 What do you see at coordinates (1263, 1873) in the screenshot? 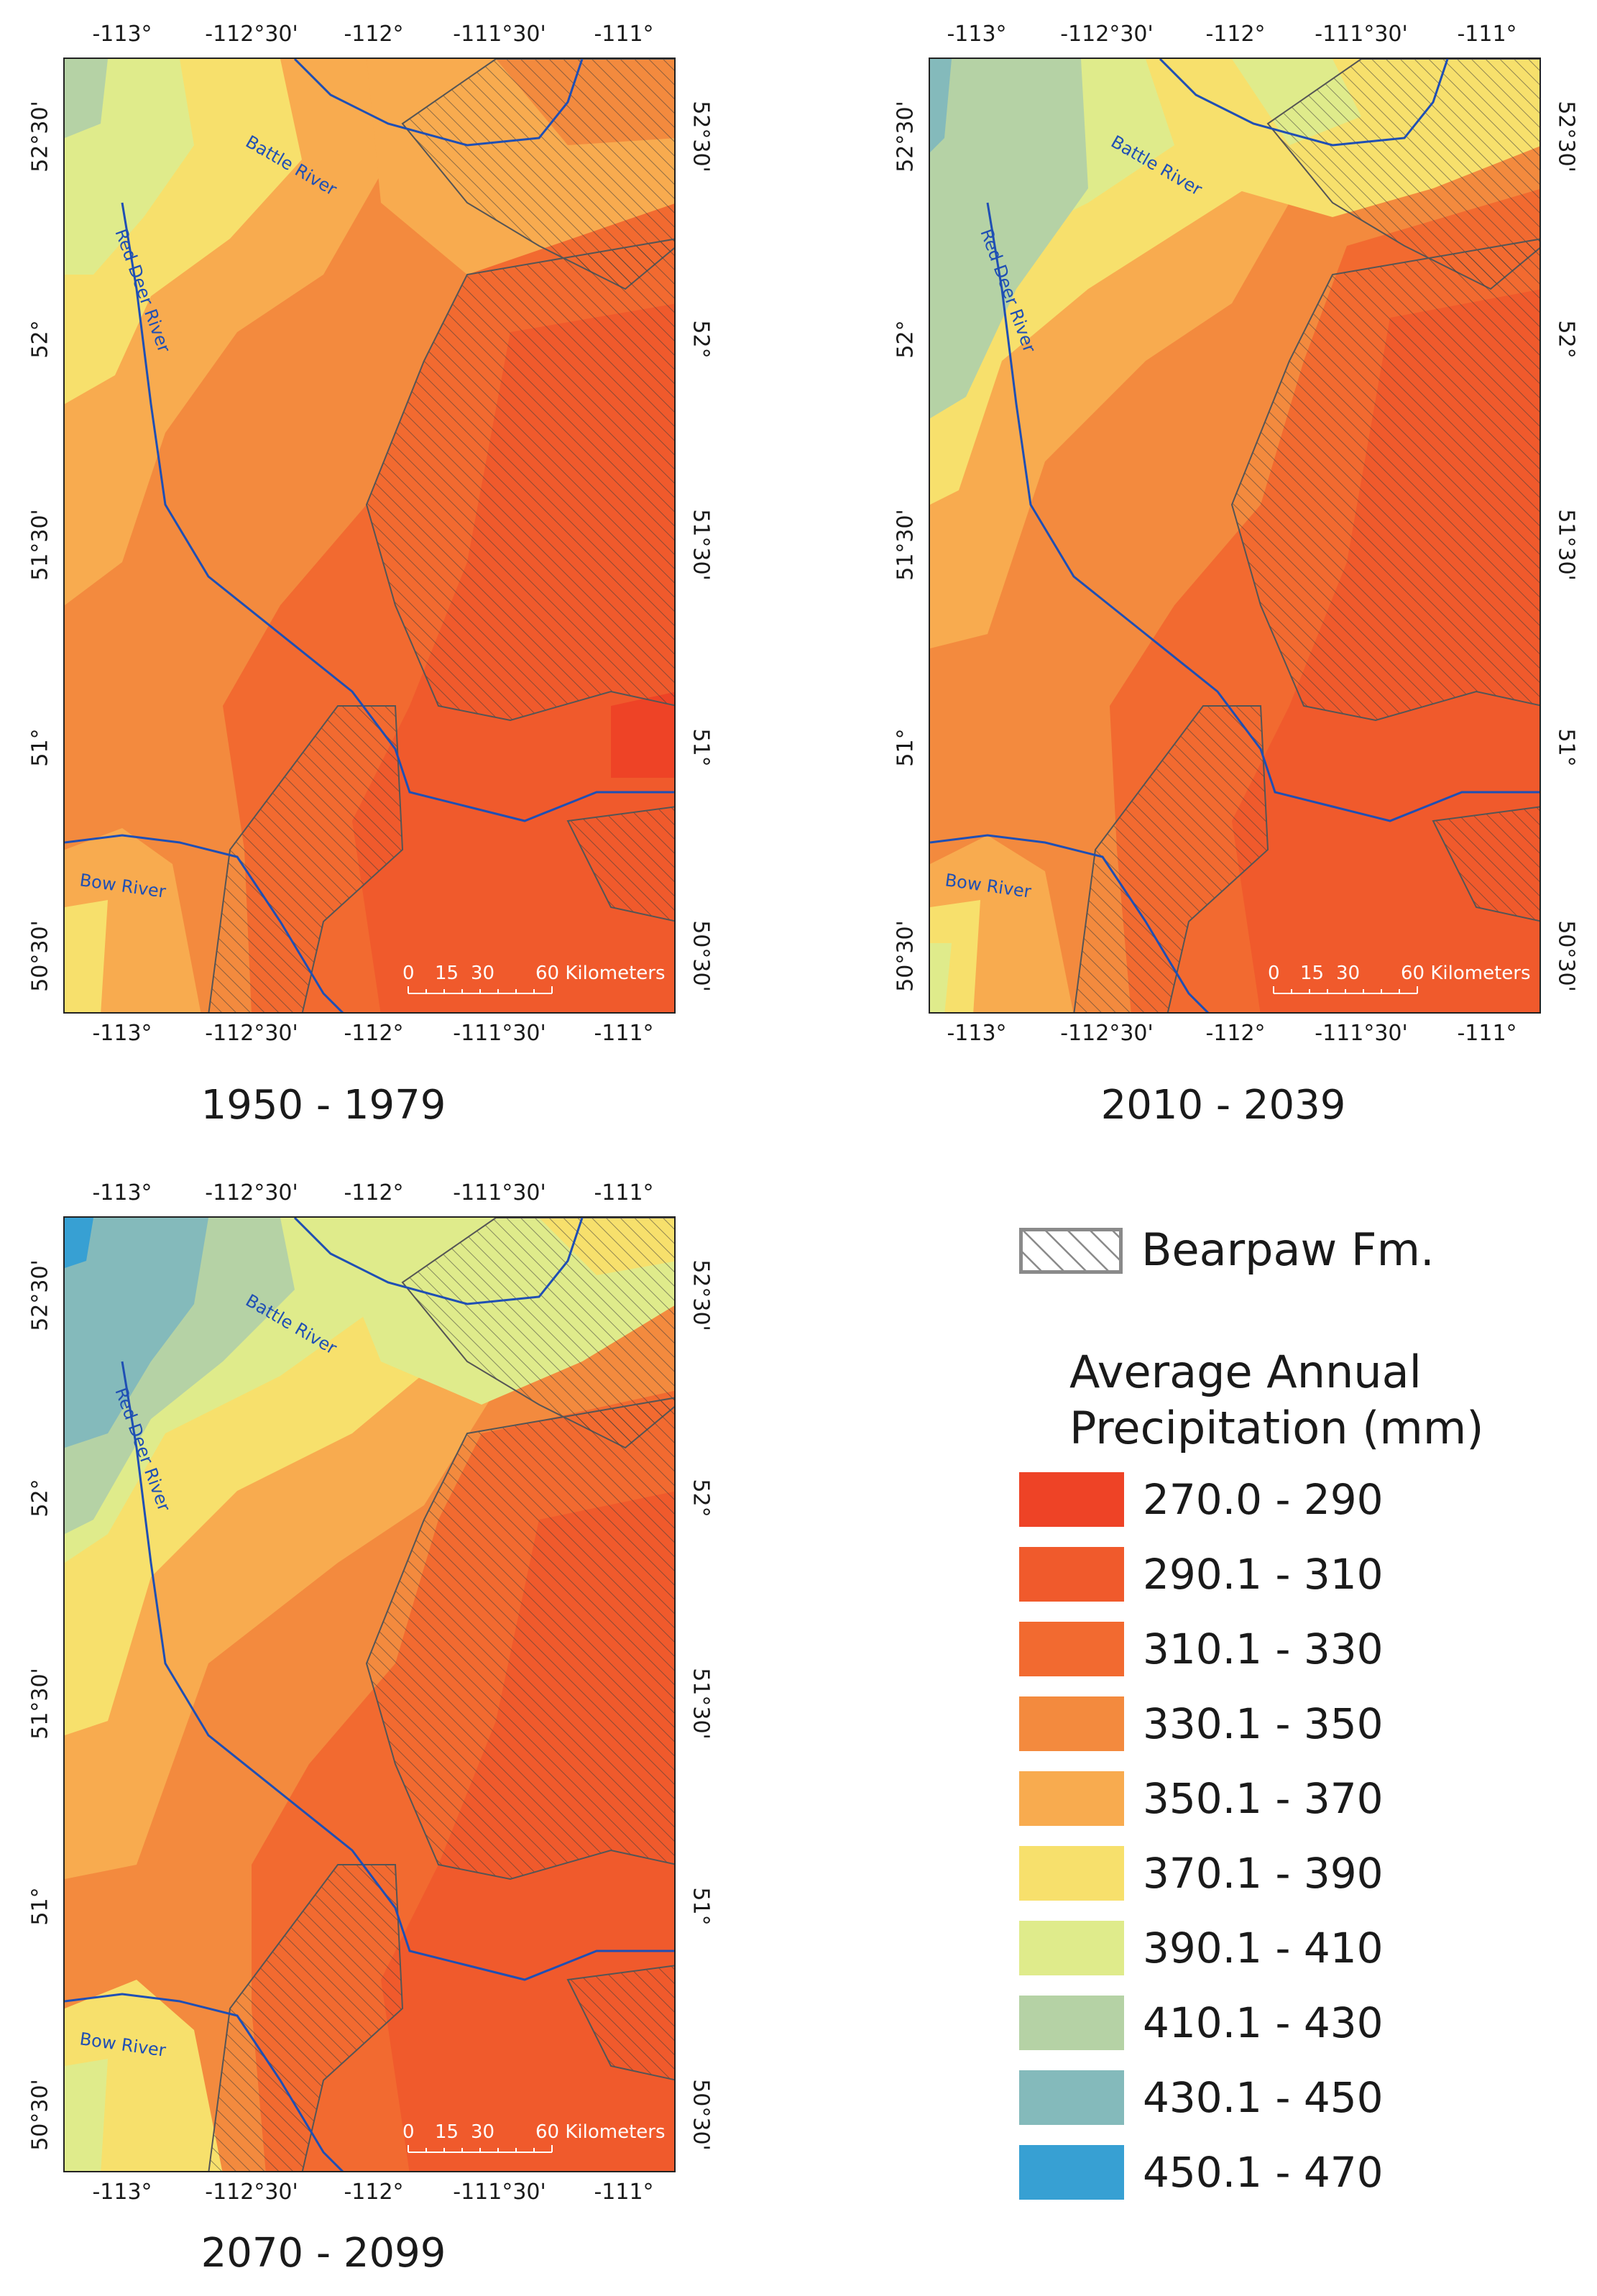
I see `legend-label: 370.1 - 390` at bounding box center [1263, 1873].